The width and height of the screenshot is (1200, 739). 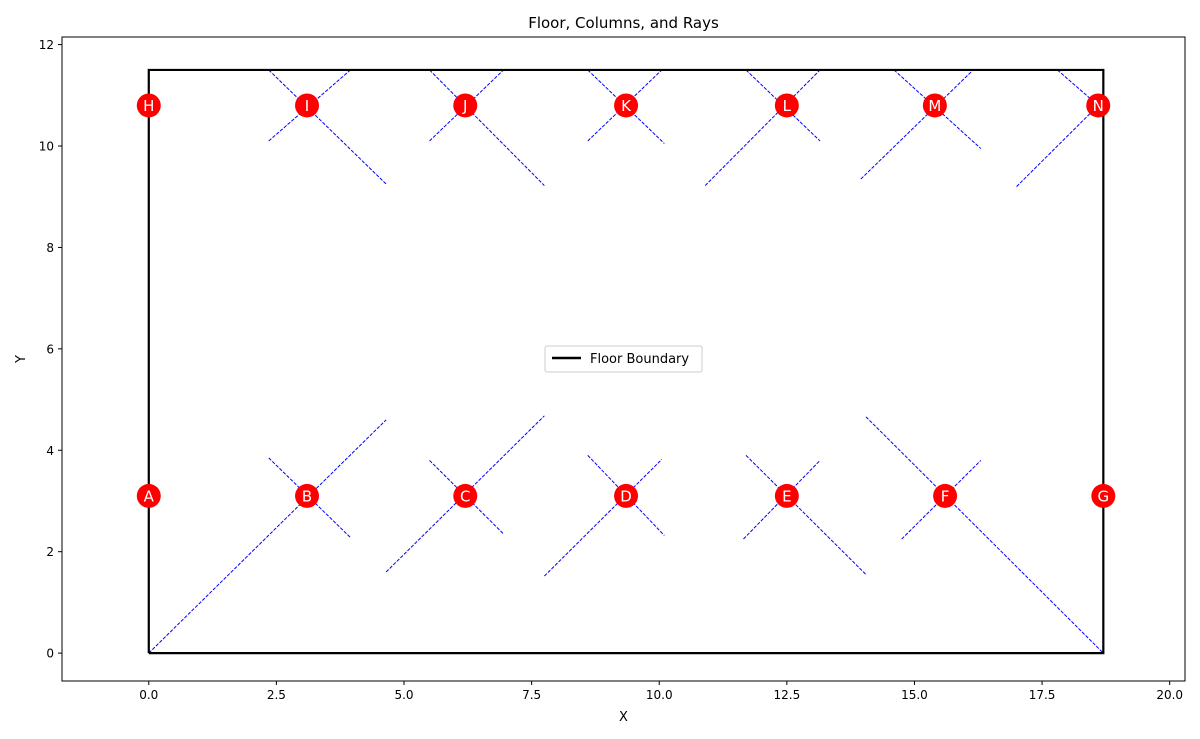 I want to click on column-label: I, so click(x=307, y=106).